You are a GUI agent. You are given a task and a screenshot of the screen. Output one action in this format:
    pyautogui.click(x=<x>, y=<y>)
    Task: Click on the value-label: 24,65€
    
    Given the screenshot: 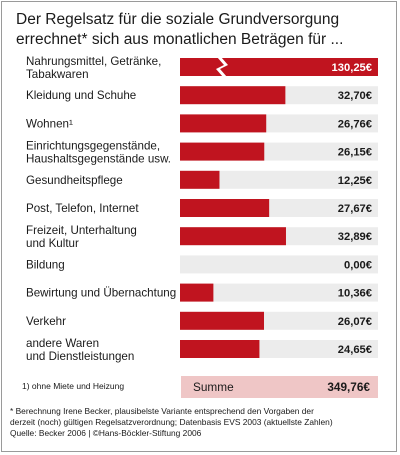 What is the action you would take?
    pyautogui.click(x=355, y=350)
    